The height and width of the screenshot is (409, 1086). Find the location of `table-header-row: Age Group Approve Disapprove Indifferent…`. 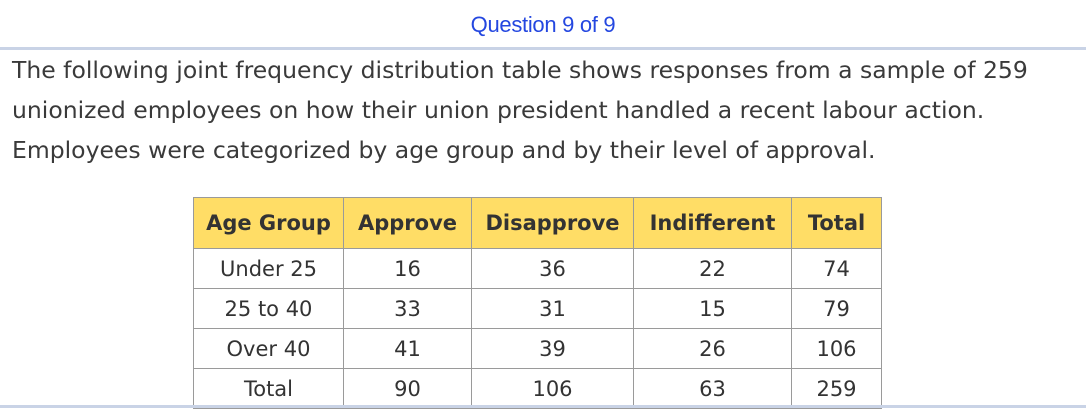

table-header-row: Age Group Approve Disapprove Indifferent… is located at coordinates (537, 223).